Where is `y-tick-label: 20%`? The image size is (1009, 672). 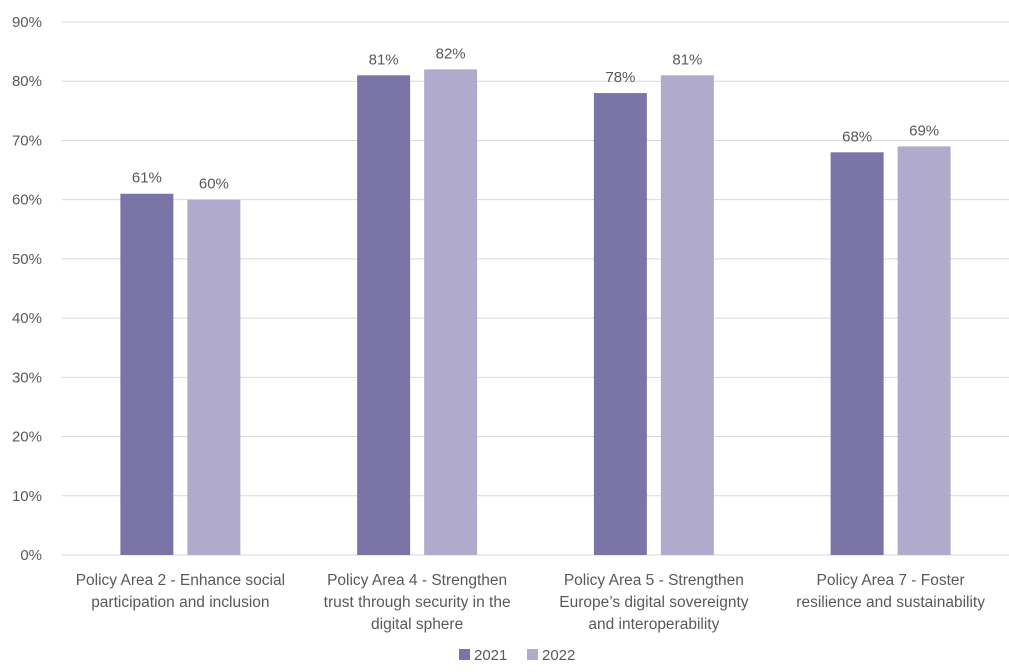
y-tick-label: 20% is located at coordinates (27, 437).